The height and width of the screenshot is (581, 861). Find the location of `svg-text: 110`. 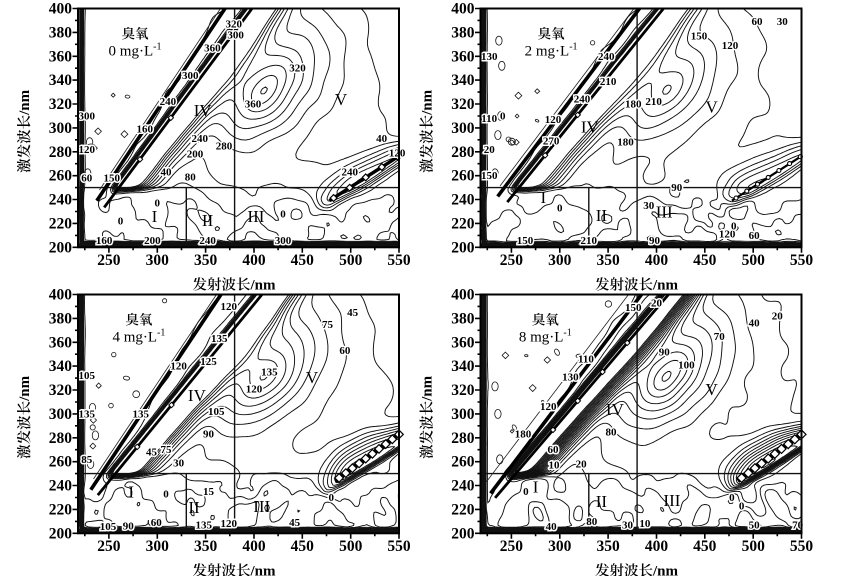

svg-text: 110 is located at coordinates (586, 360).